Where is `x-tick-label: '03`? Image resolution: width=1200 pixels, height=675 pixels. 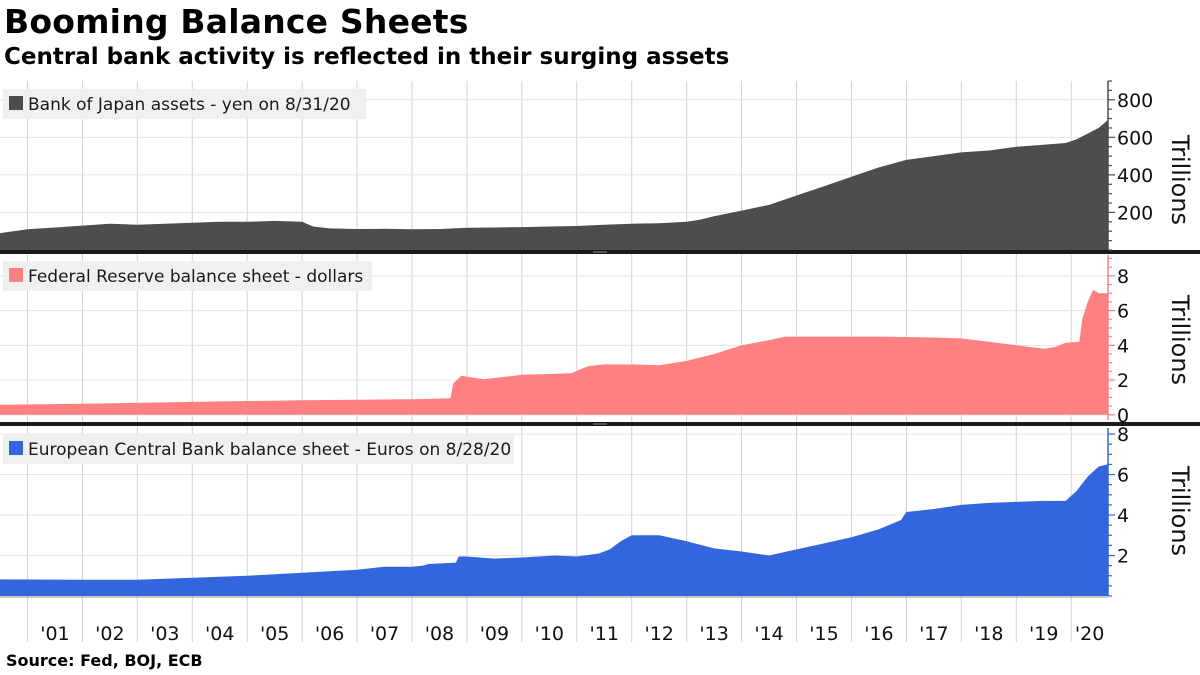
x-tick-label: '03 is located at coordinates (164, 634).